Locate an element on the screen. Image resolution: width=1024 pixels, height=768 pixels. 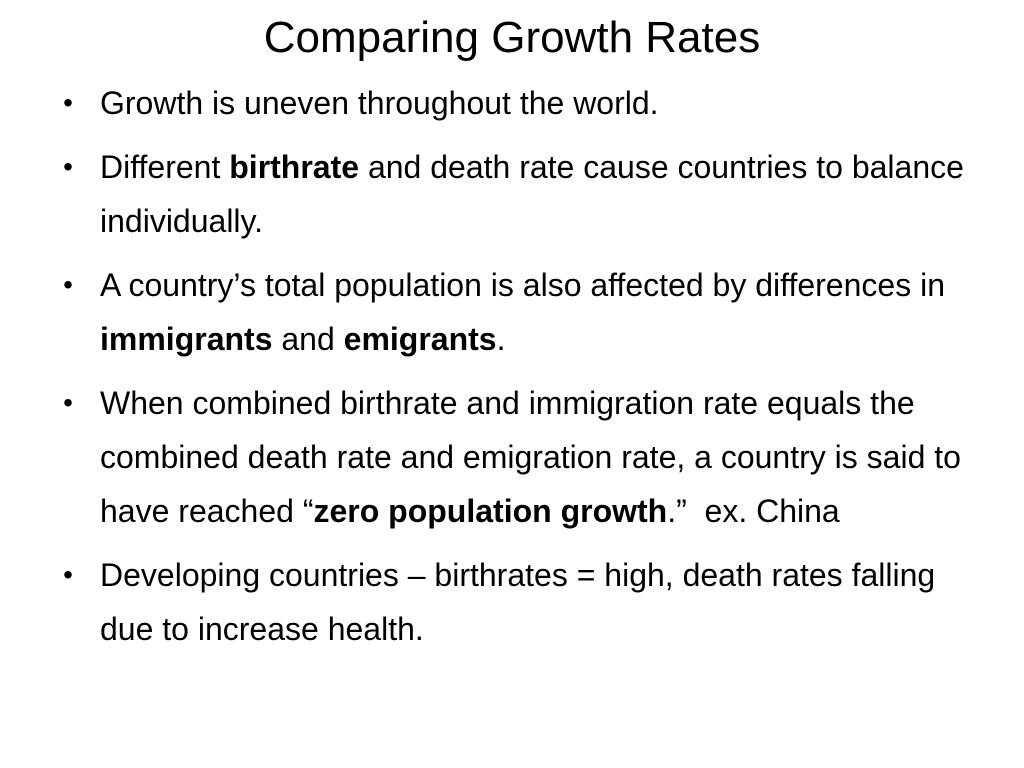
bullet-text: and is located at coordinates (308, 339).